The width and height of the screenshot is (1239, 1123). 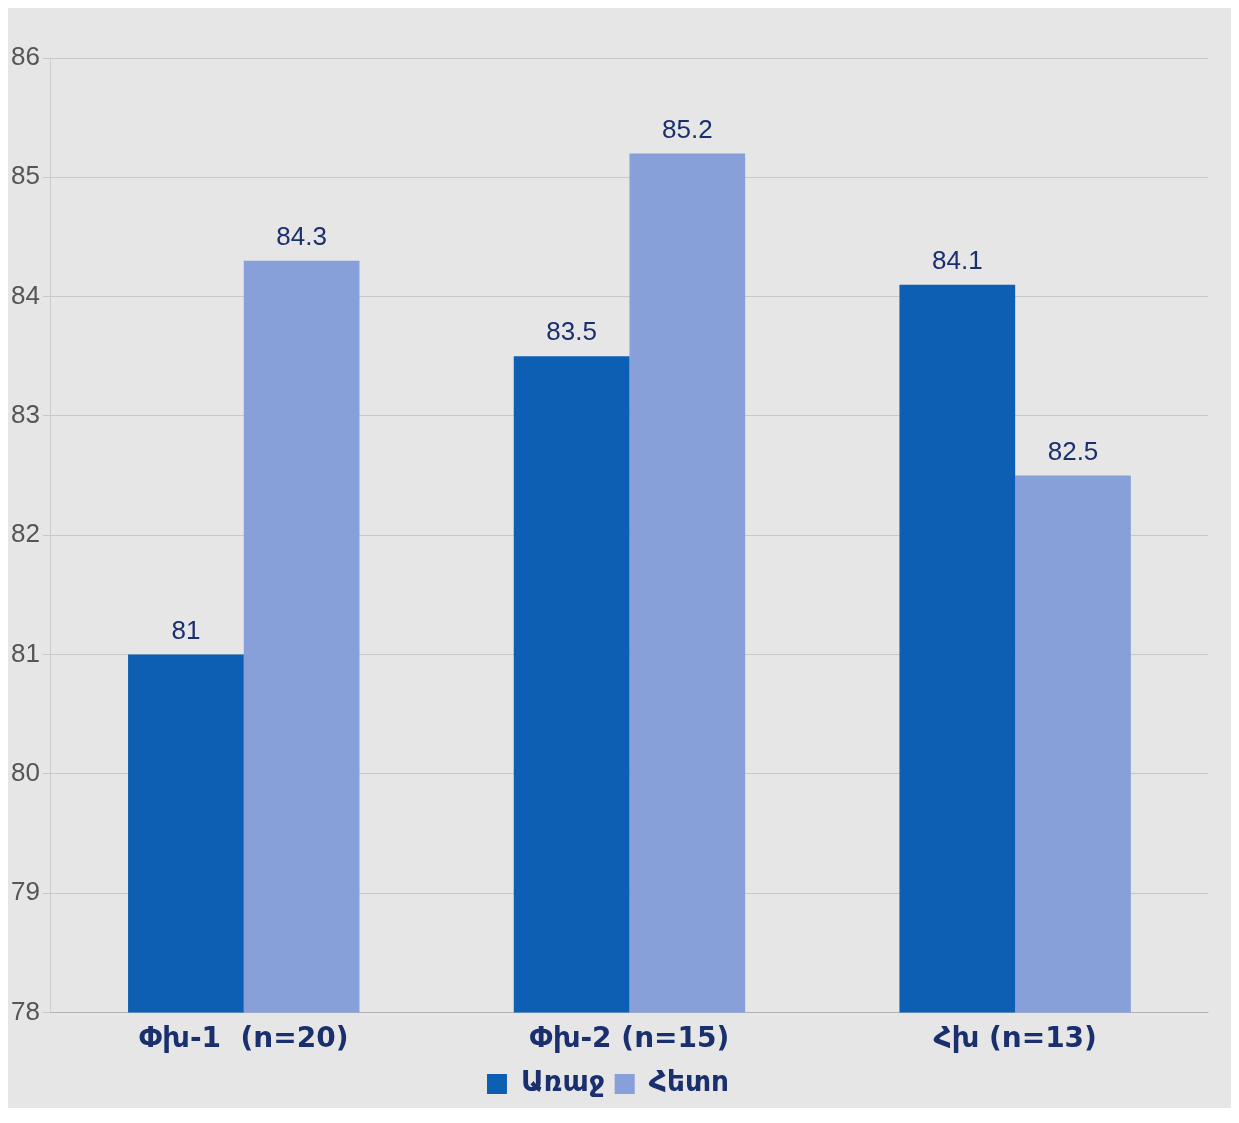 I want to click on y-tick-label: 80, so click(x=25, y=771).